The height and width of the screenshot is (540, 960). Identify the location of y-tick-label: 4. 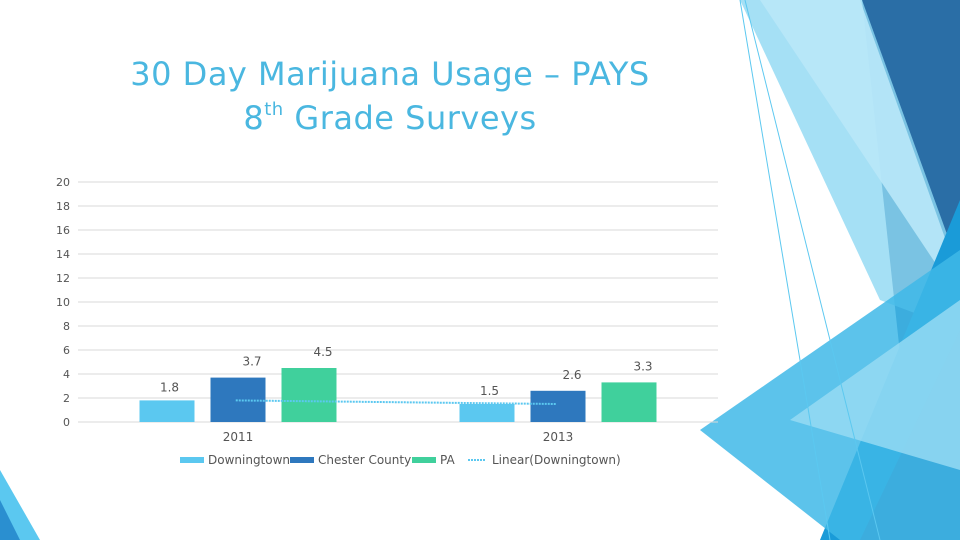
(66, 374).